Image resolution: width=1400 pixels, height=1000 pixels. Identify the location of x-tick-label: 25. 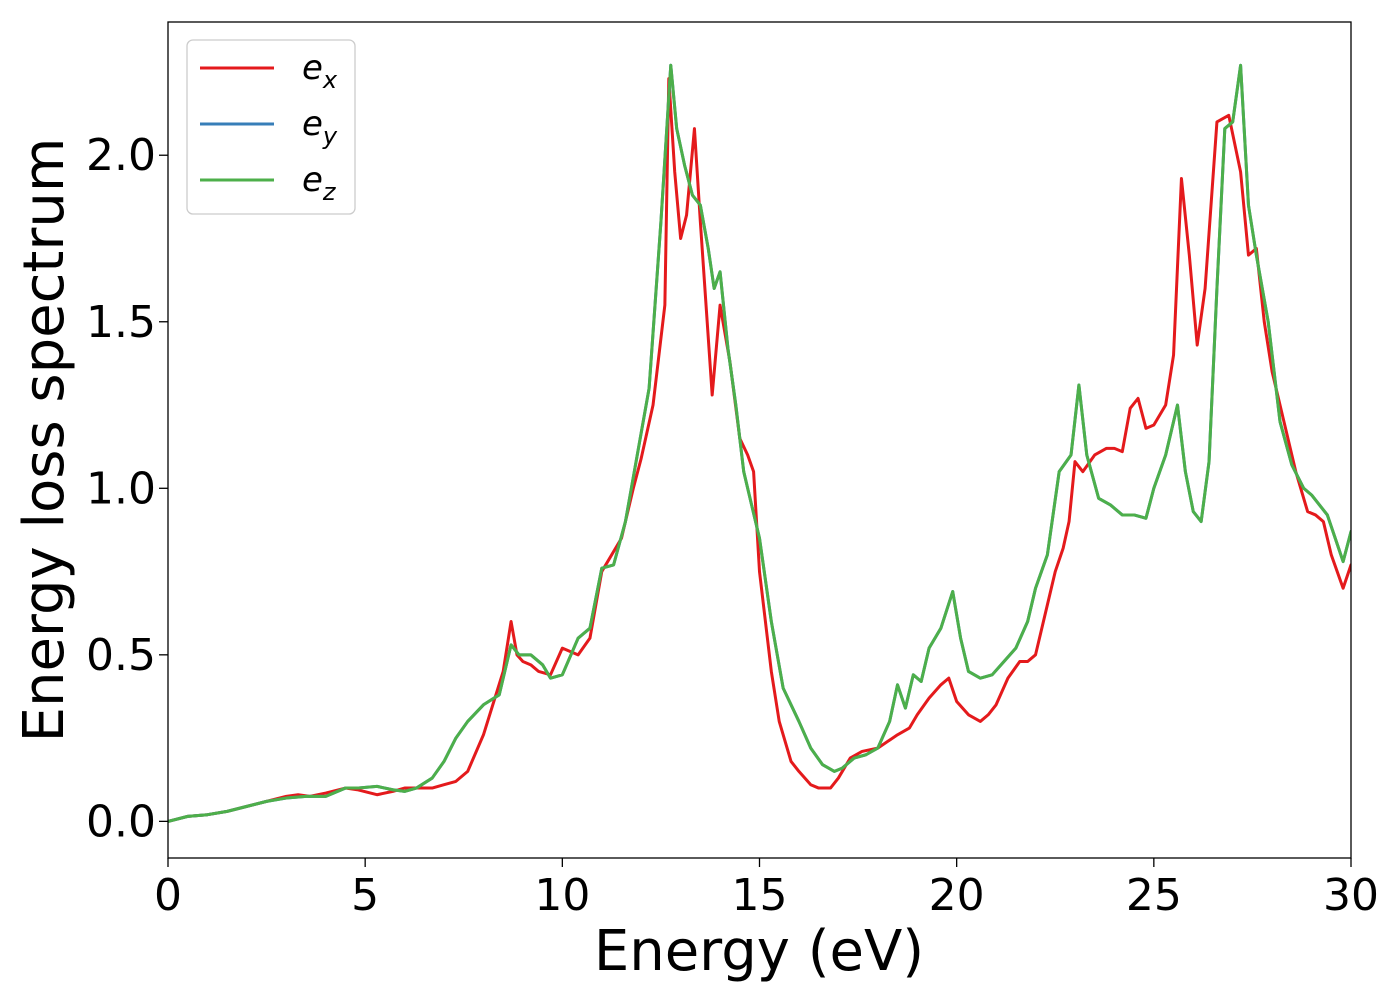
(1154, 895).